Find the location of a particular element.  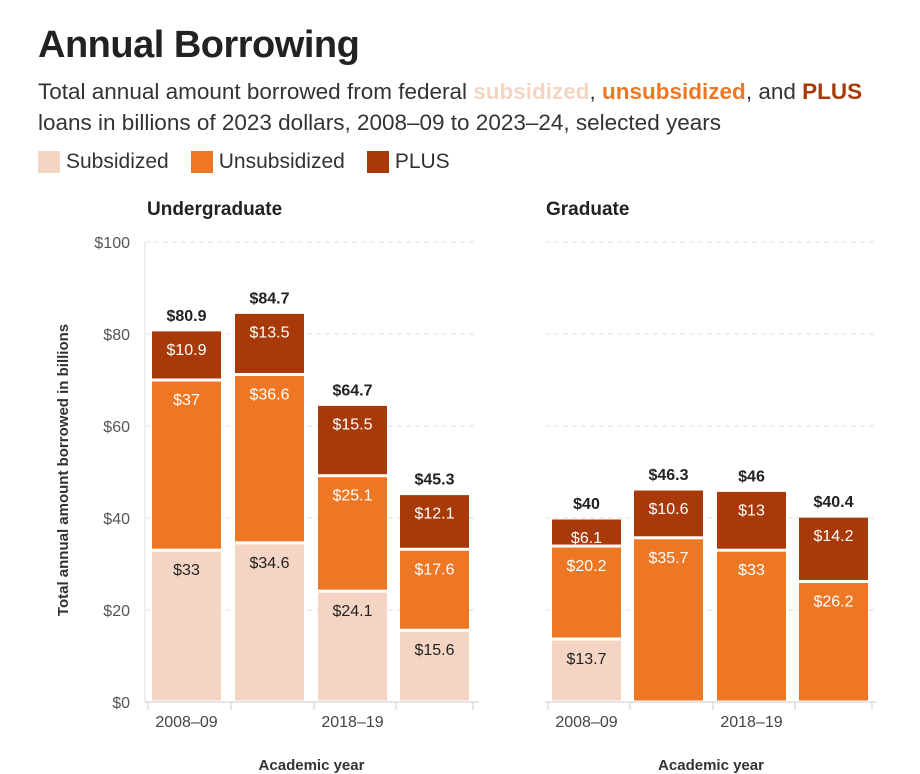

bar-value-label-subsidized: $15.6 is located at coordinates (434, 650).